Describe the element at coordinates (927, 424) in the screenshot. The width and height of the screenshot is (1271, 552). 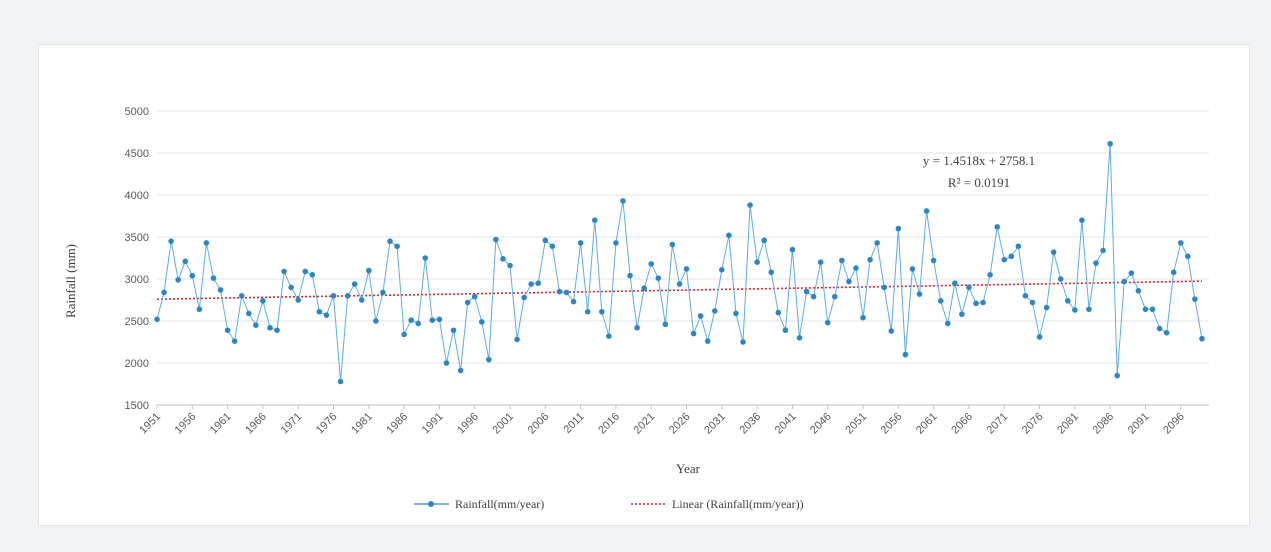
I see `x-tick-label: 2061` at that location.